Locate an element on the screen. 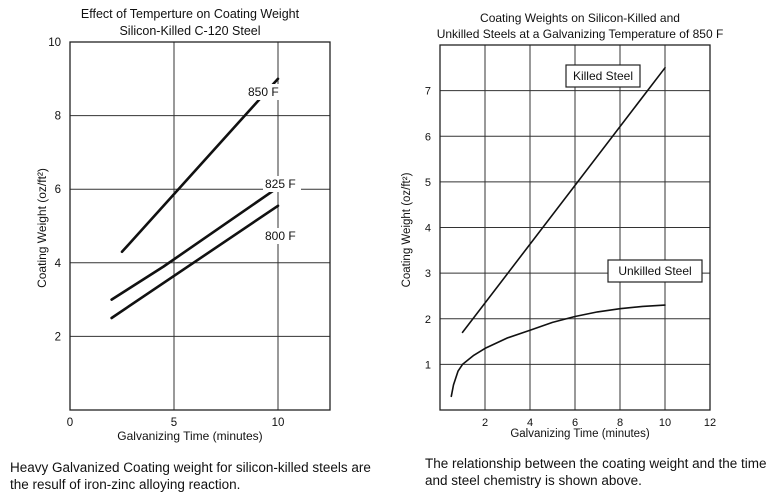 This screenshot has width=775, height=502. x-tick-label: 4 is located at coordinates (530, 423).